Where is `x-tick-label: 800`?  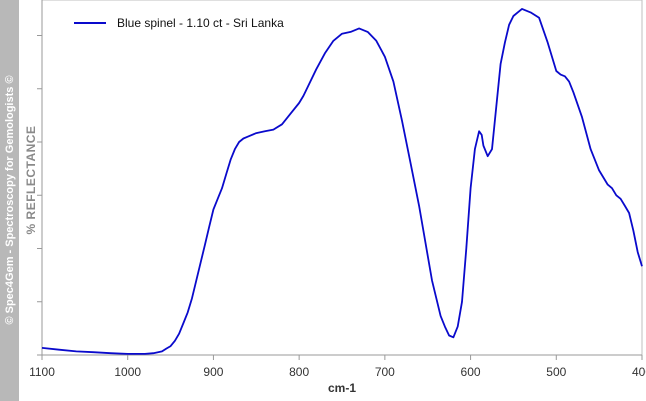
x-tick-label: 800 is located at coordinates (299, 372).